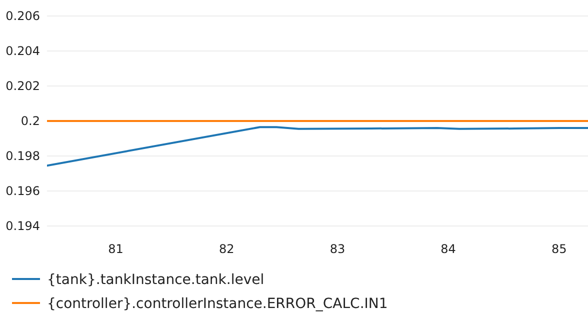  What do you see at coordinates (23, 51) in the screenshot?
I see `y-tick-label: 0.204` at bounding box center [23, 51].